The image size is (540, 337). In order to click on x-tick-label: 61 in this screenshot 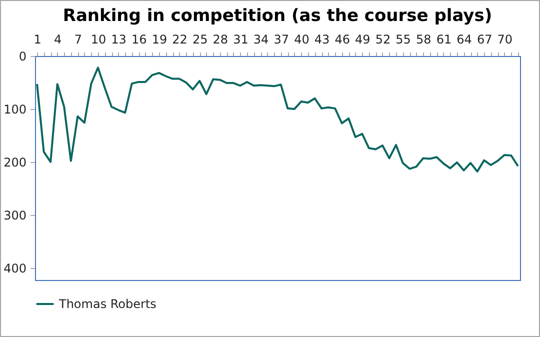, I will do `click(444, 39)`.